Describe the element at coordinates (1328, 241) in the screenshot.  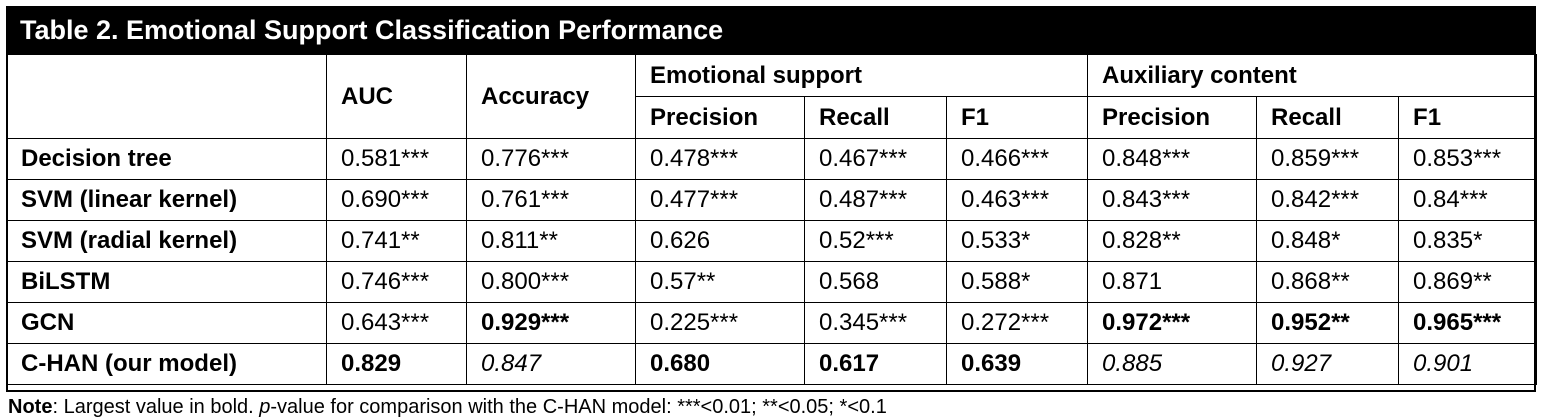
I see `table-cell: 0.848*` at that location.